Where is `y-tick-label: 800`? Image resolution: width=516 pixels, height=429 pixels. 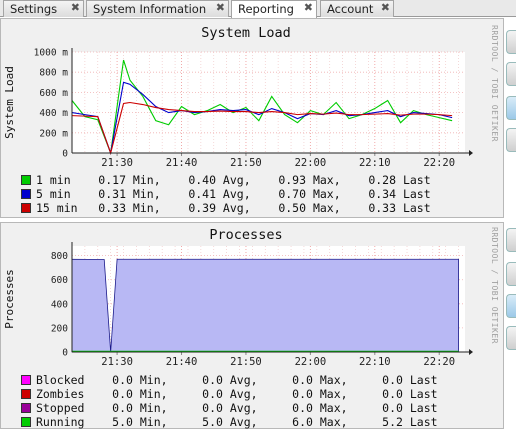 y-tick-label: 800 is located at coordinates (59, 256).